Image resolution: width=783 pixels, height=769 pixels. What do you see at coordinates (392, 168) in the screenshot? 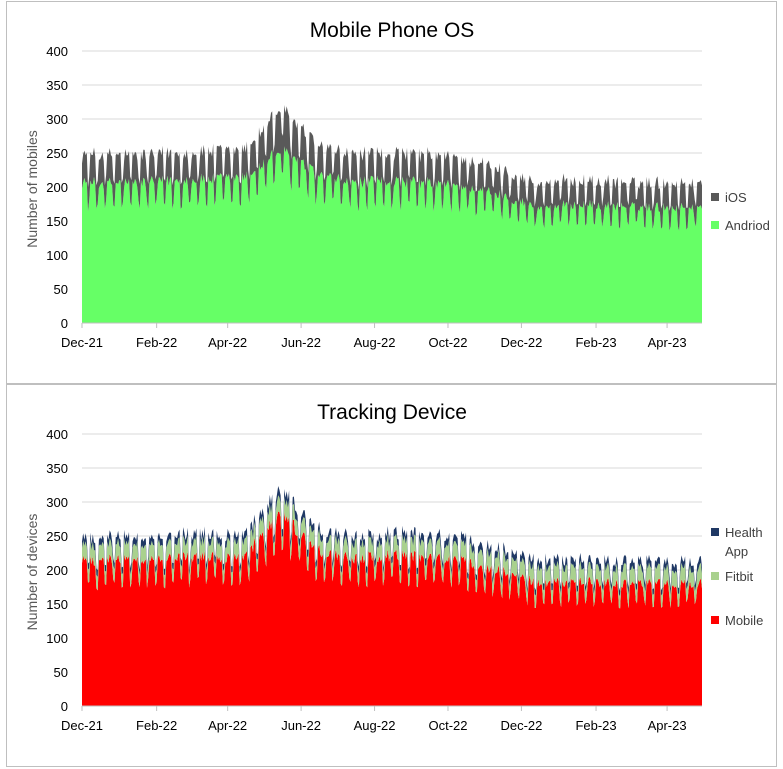
I see `series-area-ios` at bounding box center [392, 168].